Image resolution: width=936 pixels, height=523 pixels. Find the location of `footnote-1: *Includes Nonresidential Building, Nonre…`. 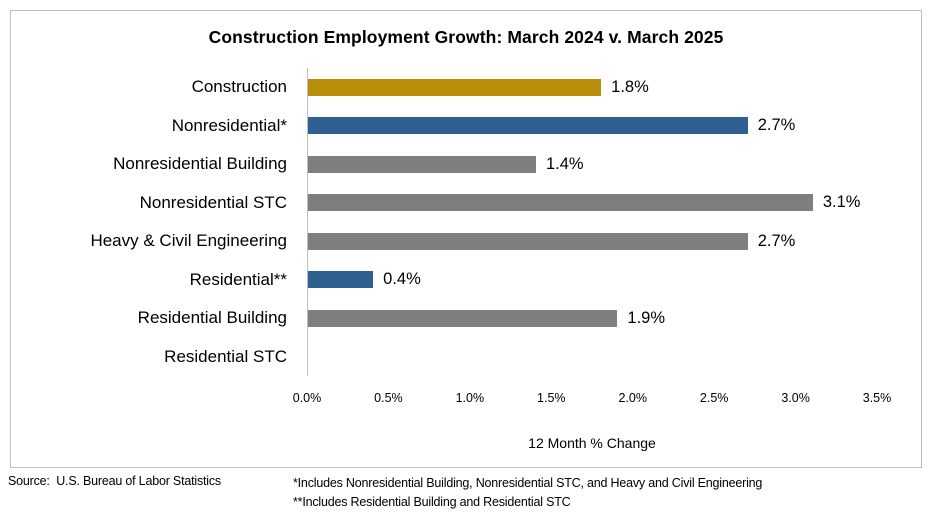

footnote-1: *Includes Nonresidential Building, Nonre… is located at coordinates (528, 483).